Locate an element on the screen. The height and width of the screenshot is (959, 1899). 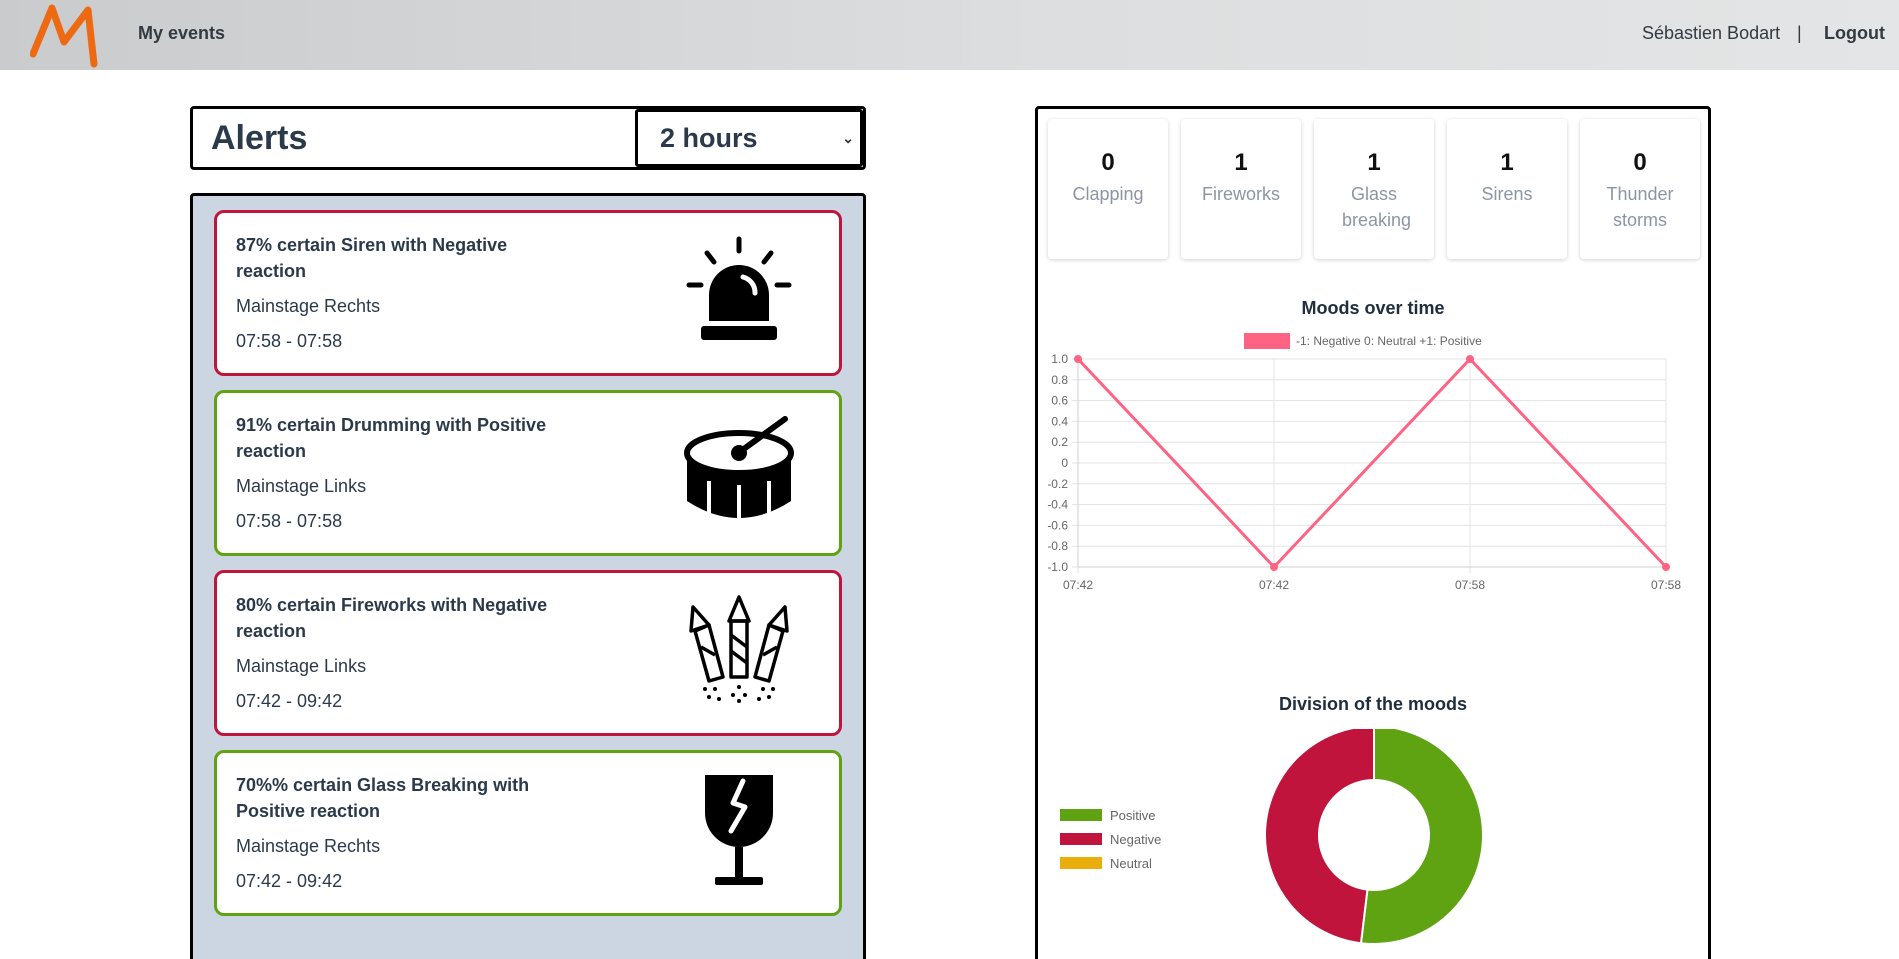
time-range-value: 2 hours is located at coordinates (709, 138).